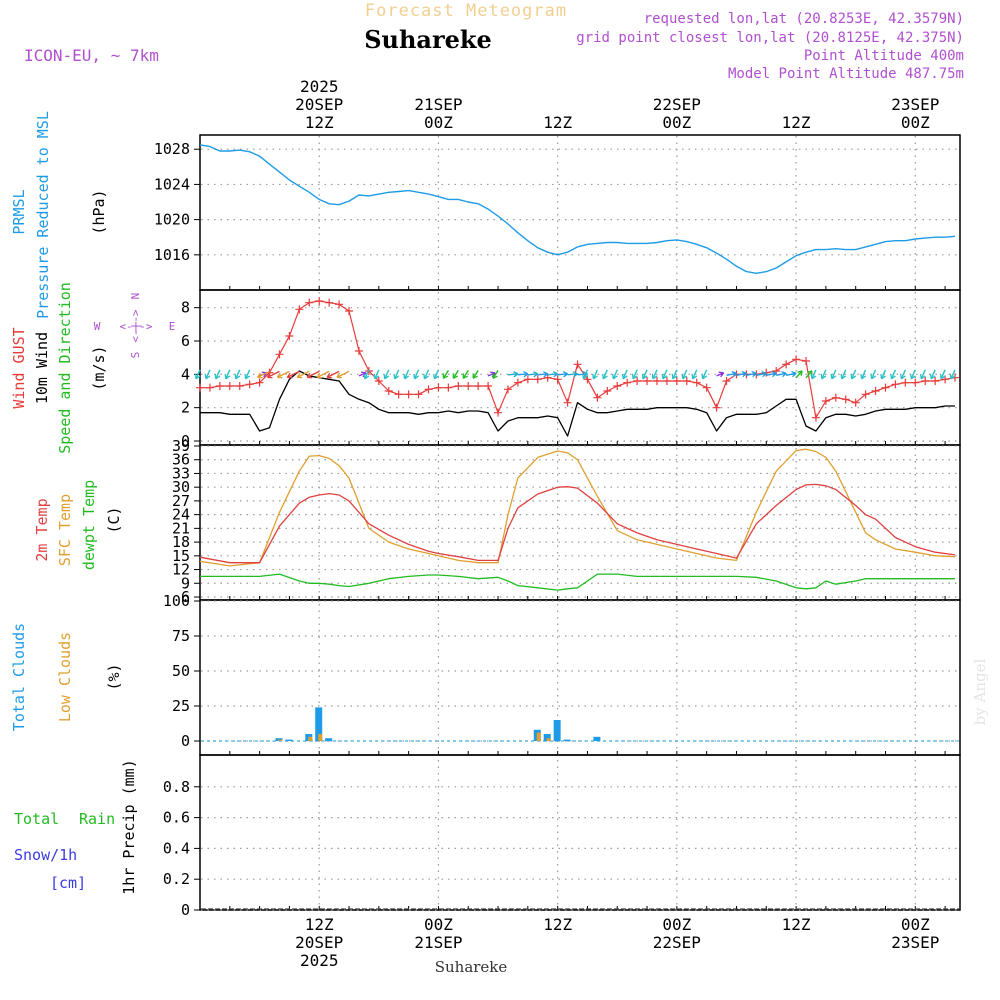 The width and height of the screenshot is (1000, 1000). What do you see at coordinates (181, 542) in the screenshot?
I see `y-tick-label: 18` at bounding box center [181, 542].